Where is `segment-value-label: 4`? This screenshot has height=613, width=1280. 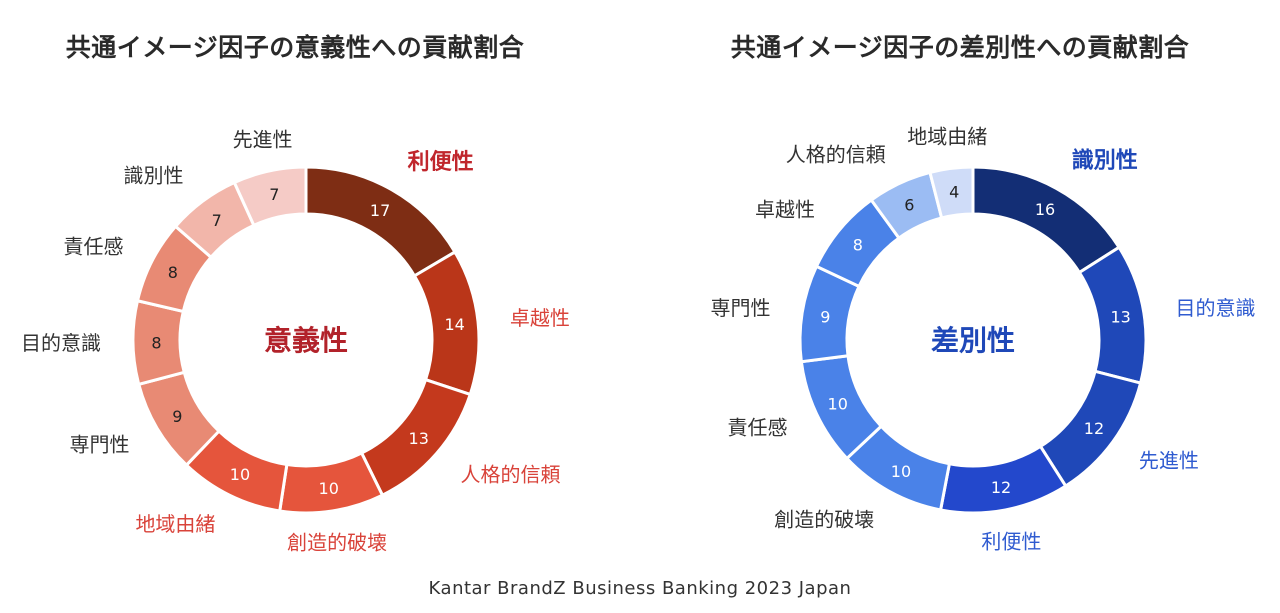
segment-value-label: 4 is located at coordinates (954, 192).